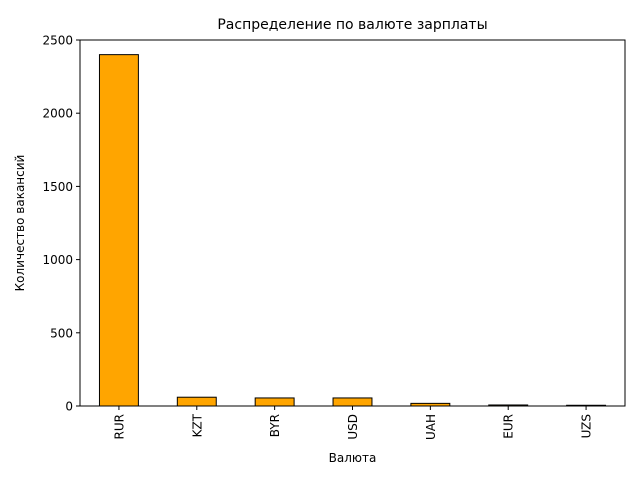 The height and width of the screenshot is (480, 640). Describe the element at coordinates (57, 114) in the screenshot. I see `y-tick-label: 2000` at that location.